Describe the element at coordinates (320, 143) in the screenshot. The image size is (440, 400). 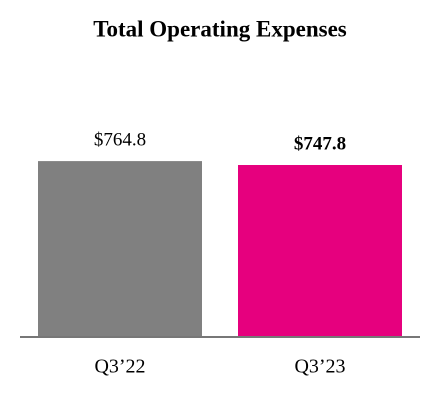
I see `value-label: $747.8` at that location.